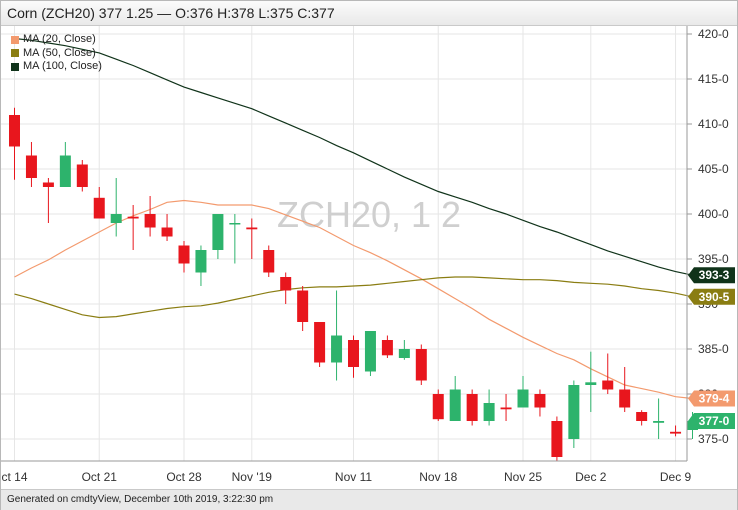 The height and width of the screenshot is (510, 738). What do you see at coordinates (100, 477) in the screenshot?
I see `x-tick-label: Oct 21` at bounding box center [100, 477].